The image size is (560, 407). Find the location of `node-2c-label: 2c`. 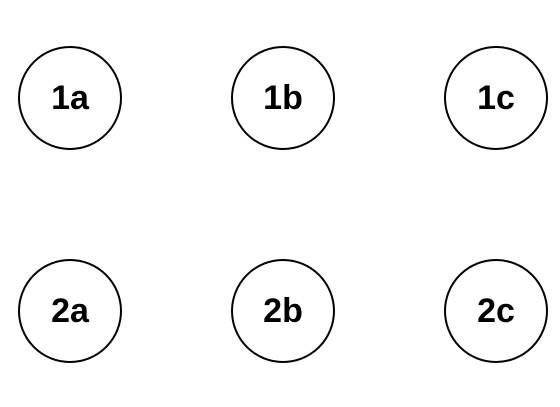

node-2c-label: 2c is located at coordinates (496, 311).